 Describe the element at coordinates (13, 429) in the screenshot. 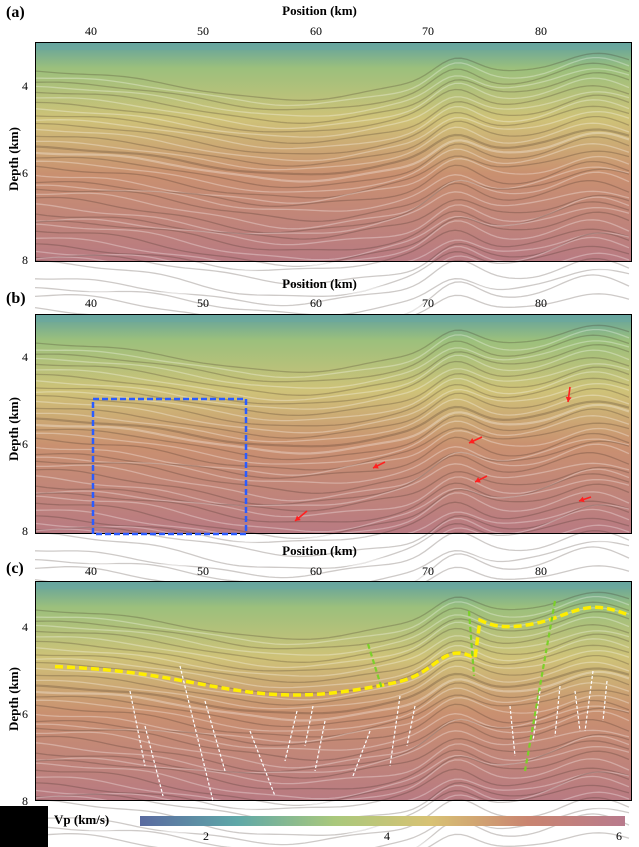

I see `y-axis-title: Depth (km)` at that location.